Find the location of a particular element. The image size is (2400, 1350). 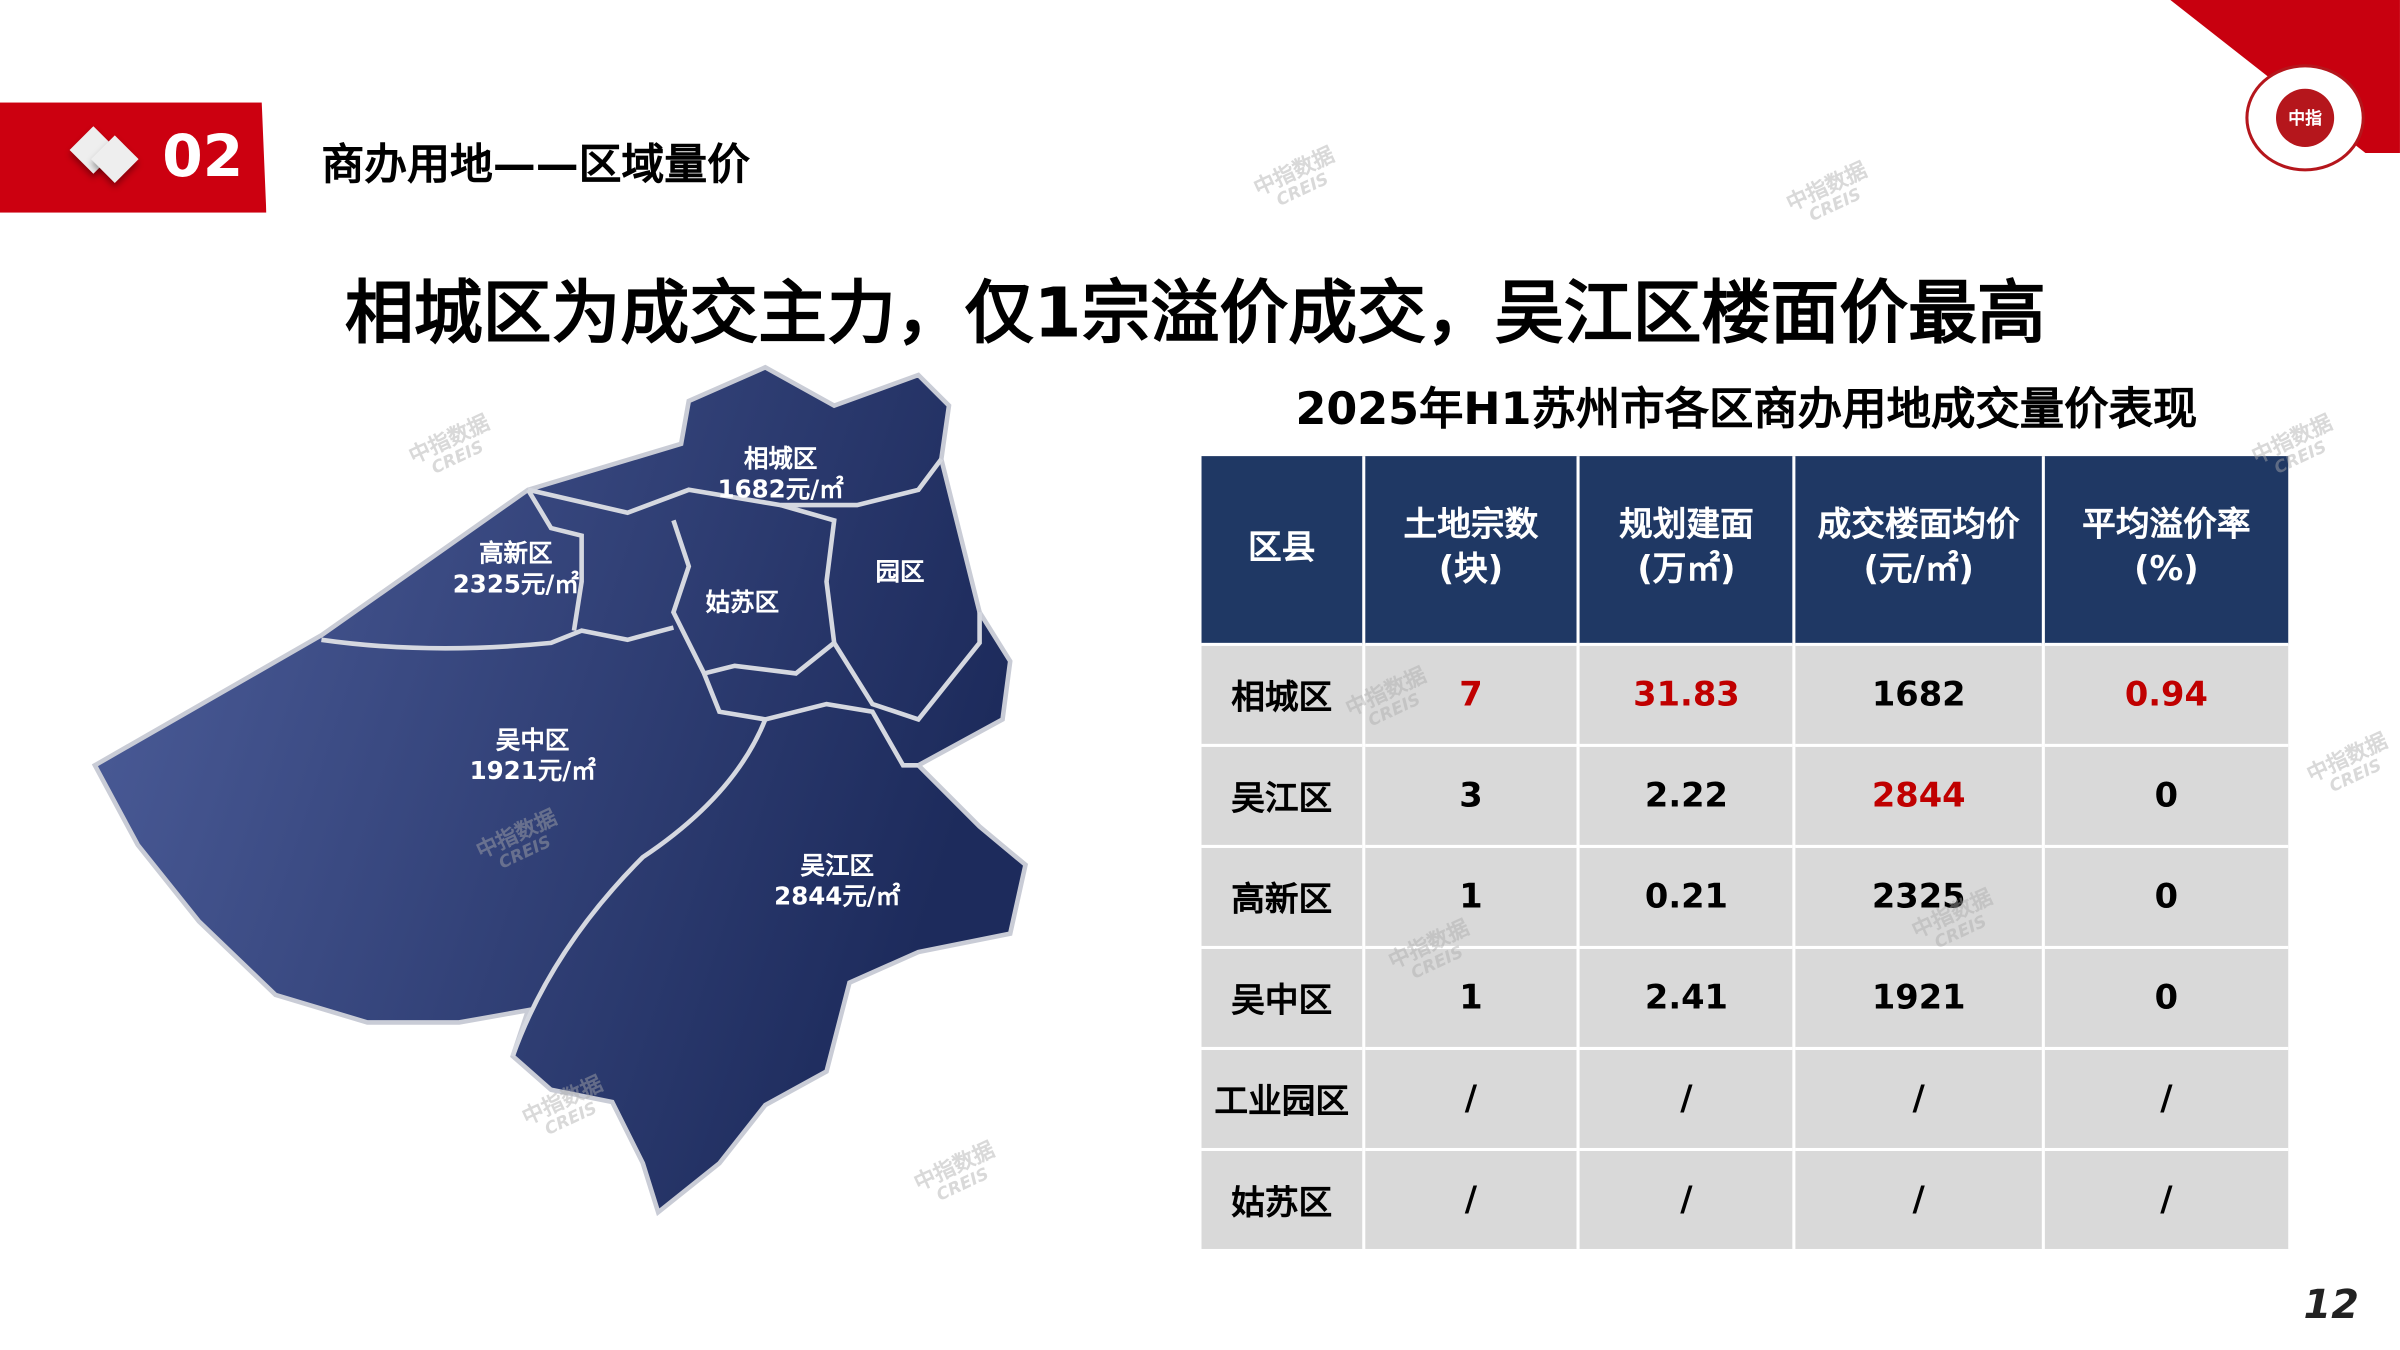

table-header-row: 区县 土地宗数 (块) 规划建面 (万㎡) 成交楼面均价 (元/㎡) 平均溢价率 (%) is located at coordinates (1746, 550).